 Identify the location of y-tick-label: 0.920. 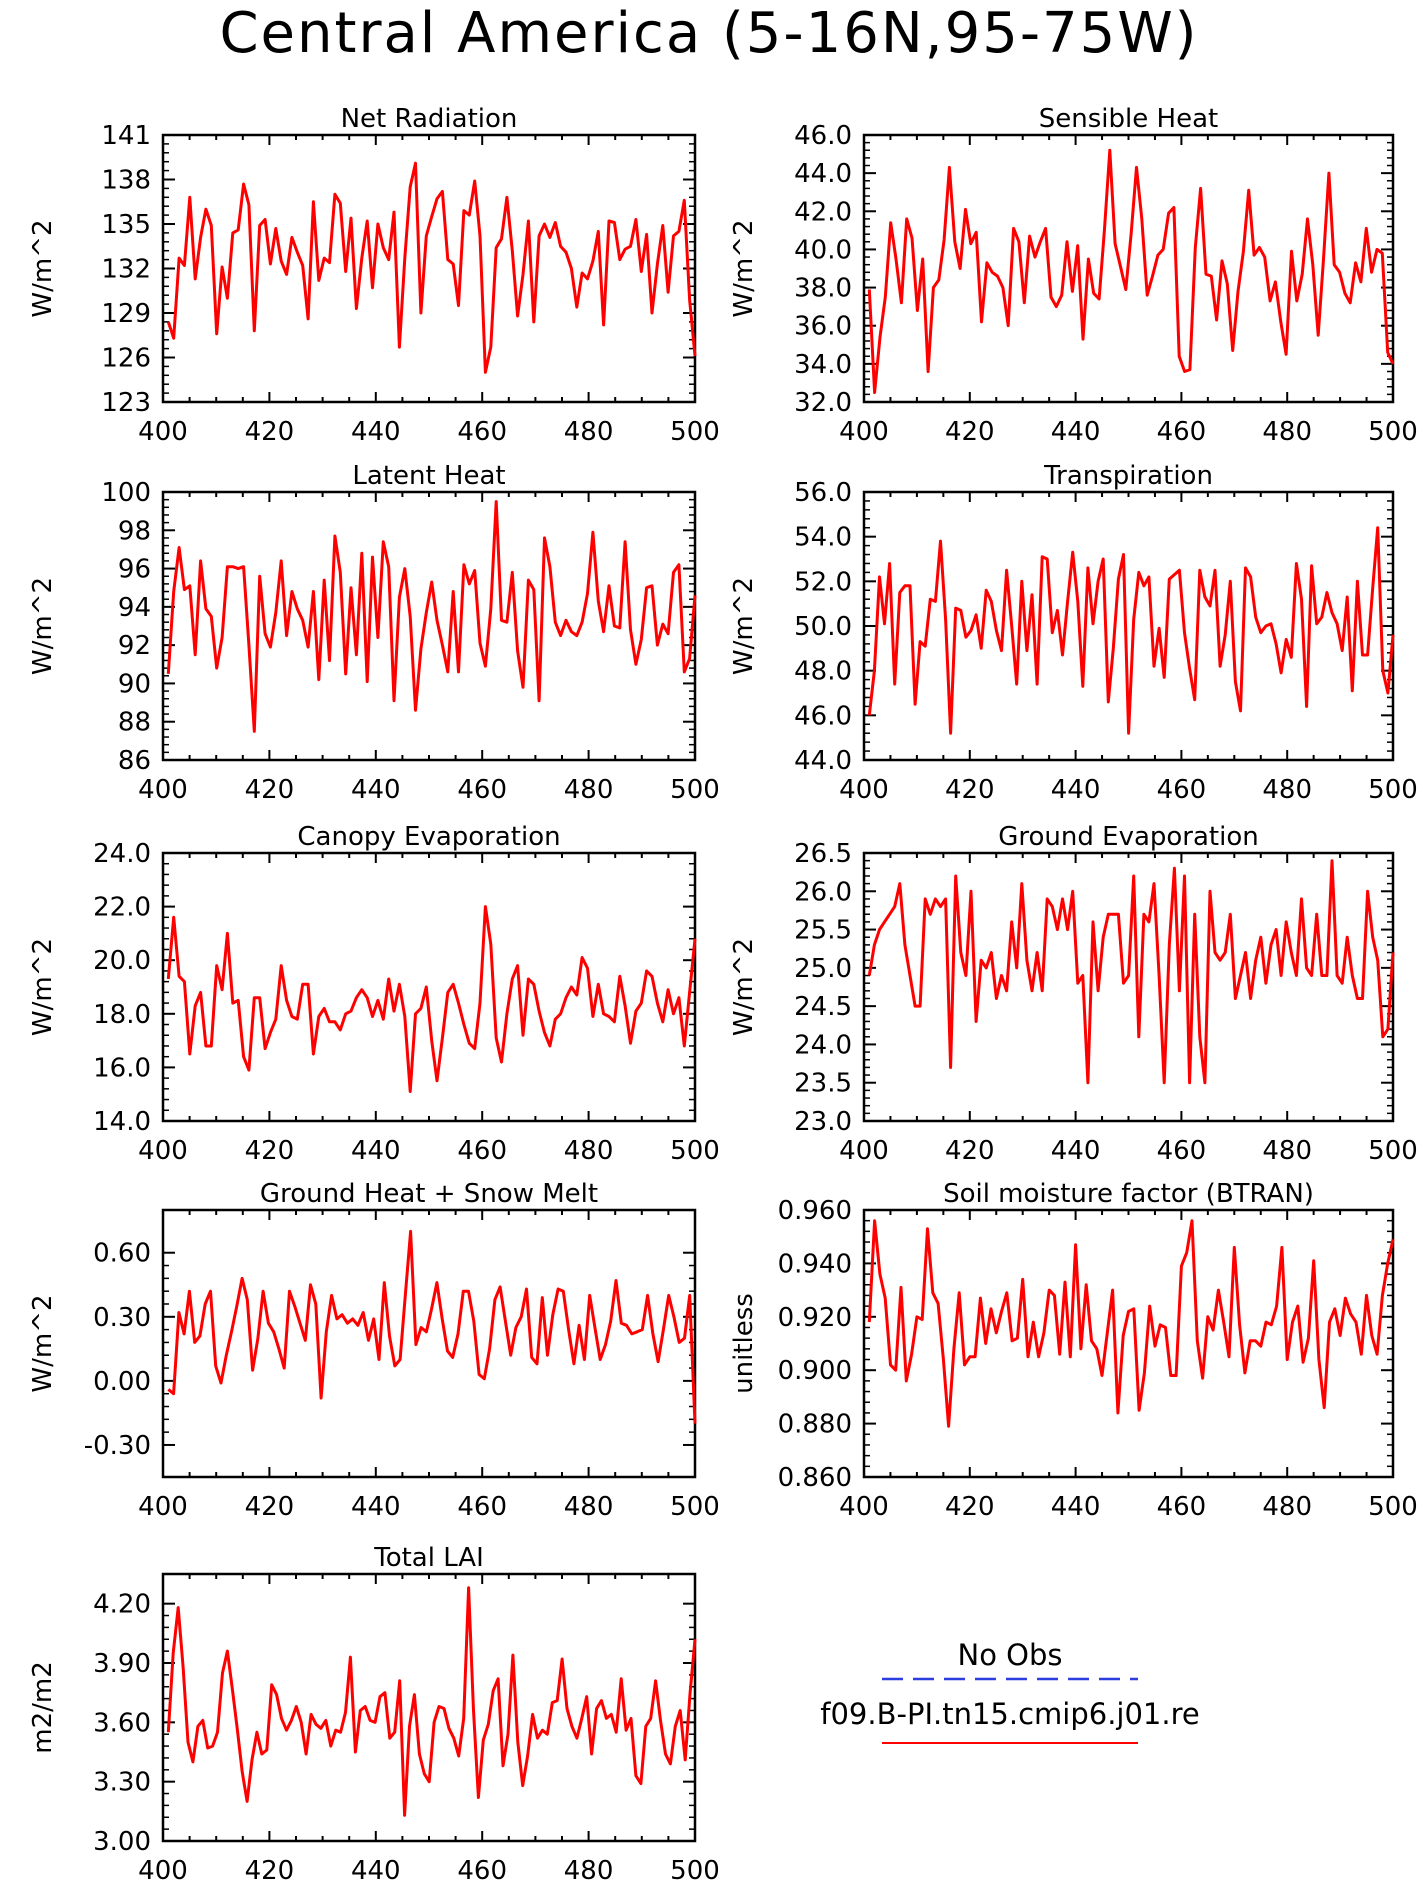
(815, 1318).